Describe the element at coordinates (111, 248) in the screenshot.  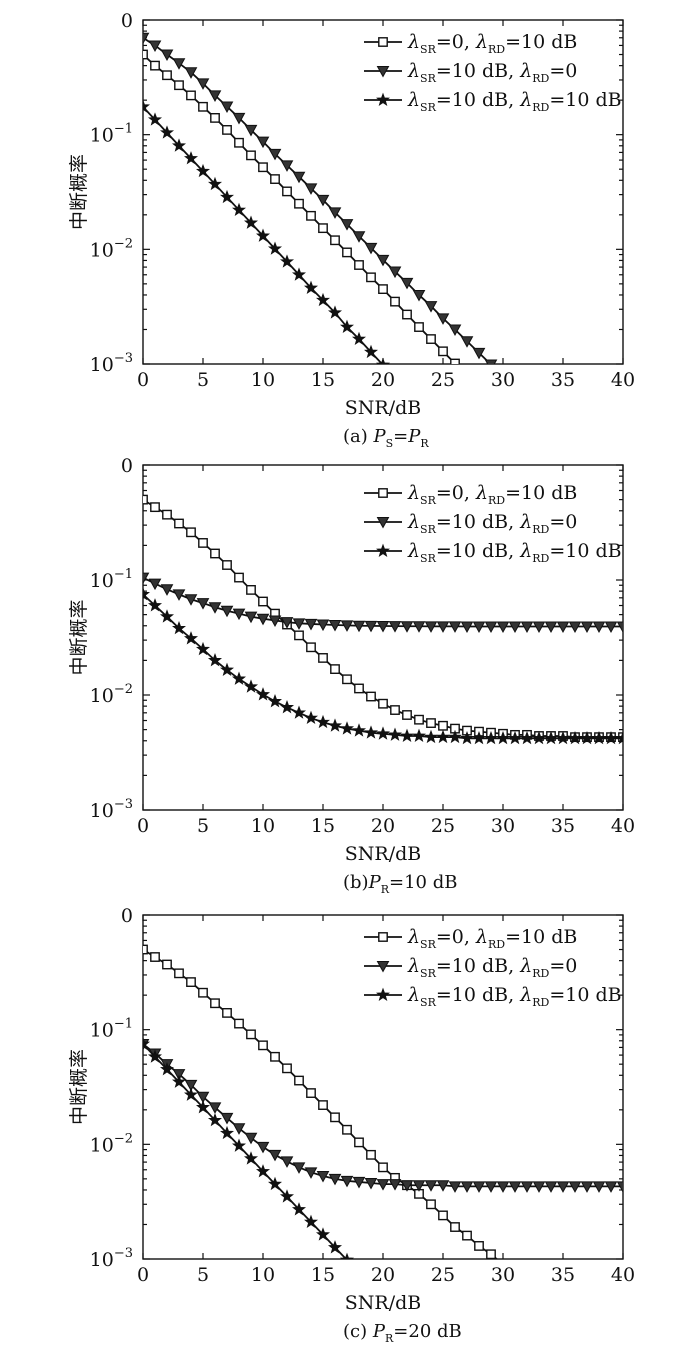
I see `y-tick-label: 10−2` at that location.